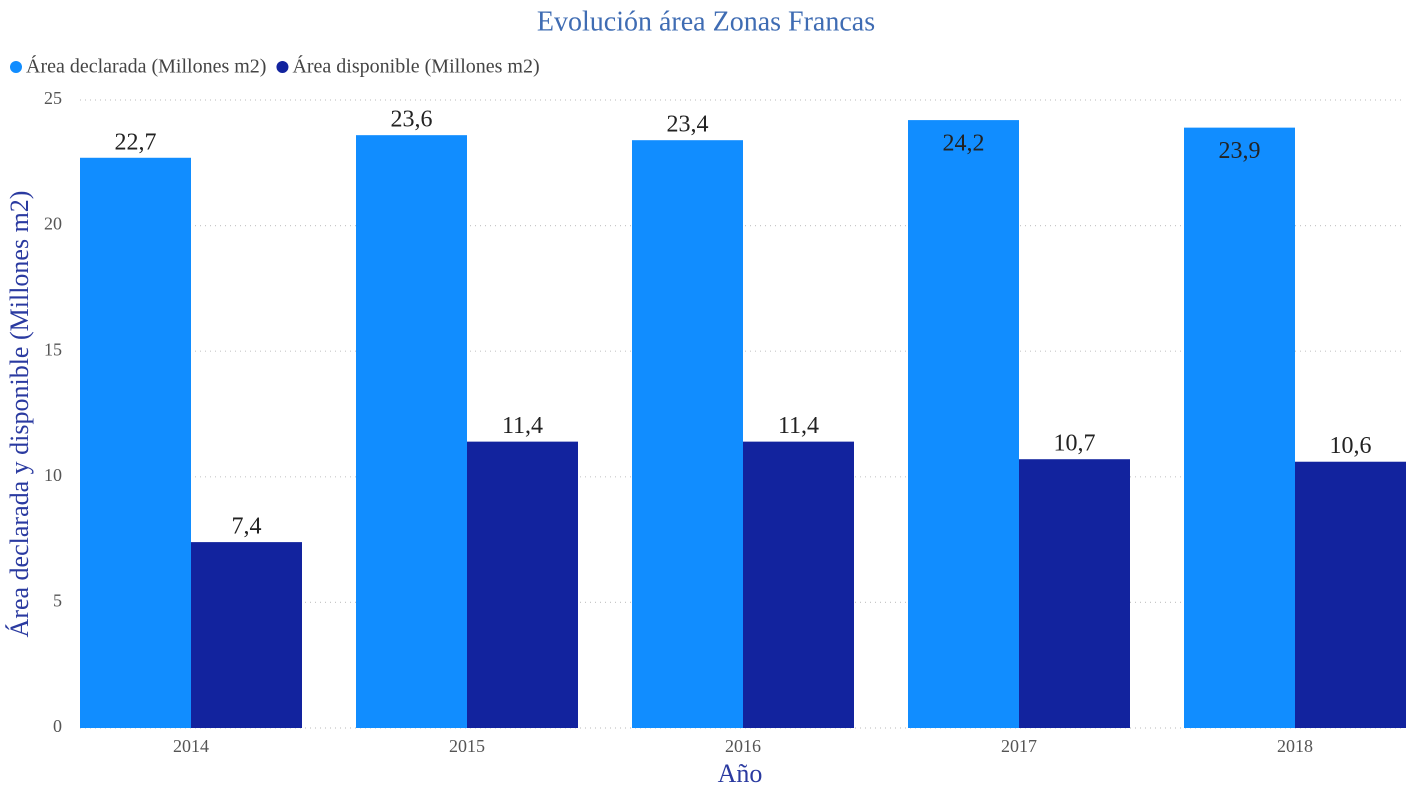  What do you see at coordinates (740, 773) in the screenshot?
I see `x-axis-label: Año` at bounding box center [740, 773].